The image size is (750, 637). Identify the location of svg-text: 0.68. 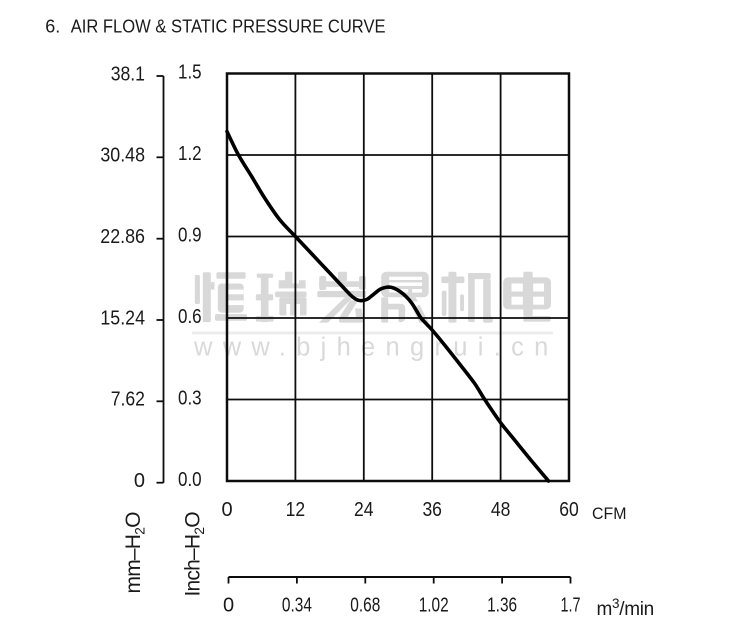
(365, 605).